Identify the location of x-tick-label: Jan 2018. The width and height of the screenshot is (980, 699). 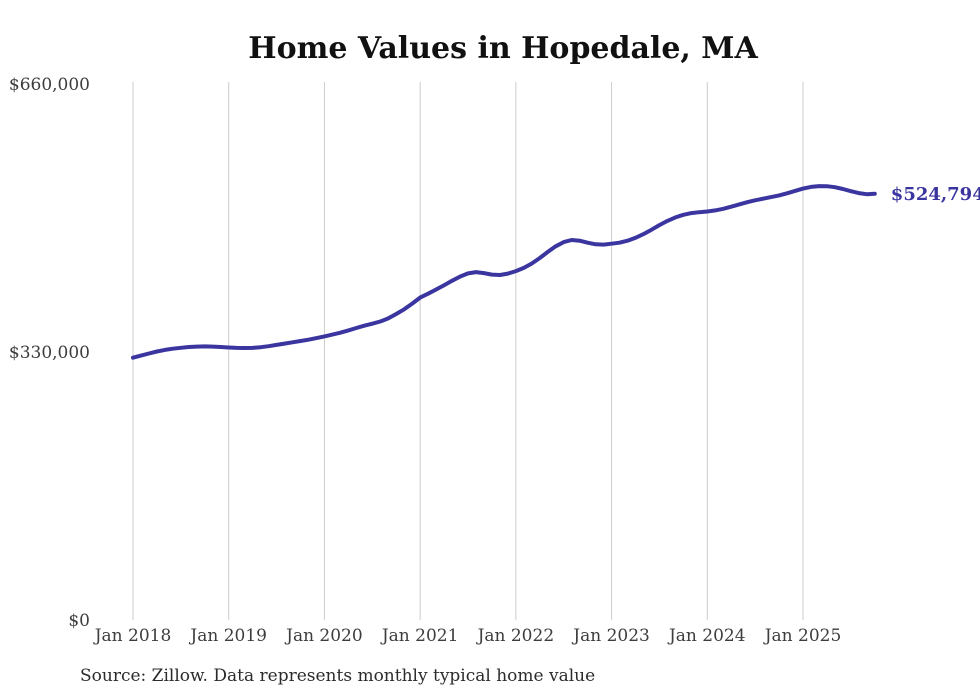
(132, 636).